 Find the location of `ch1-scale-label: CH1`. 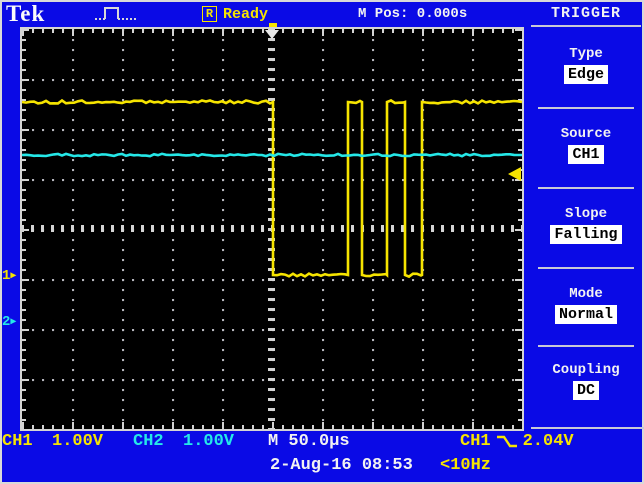

ch1-scale-label: CH1 is located at coordinates (17, 441).